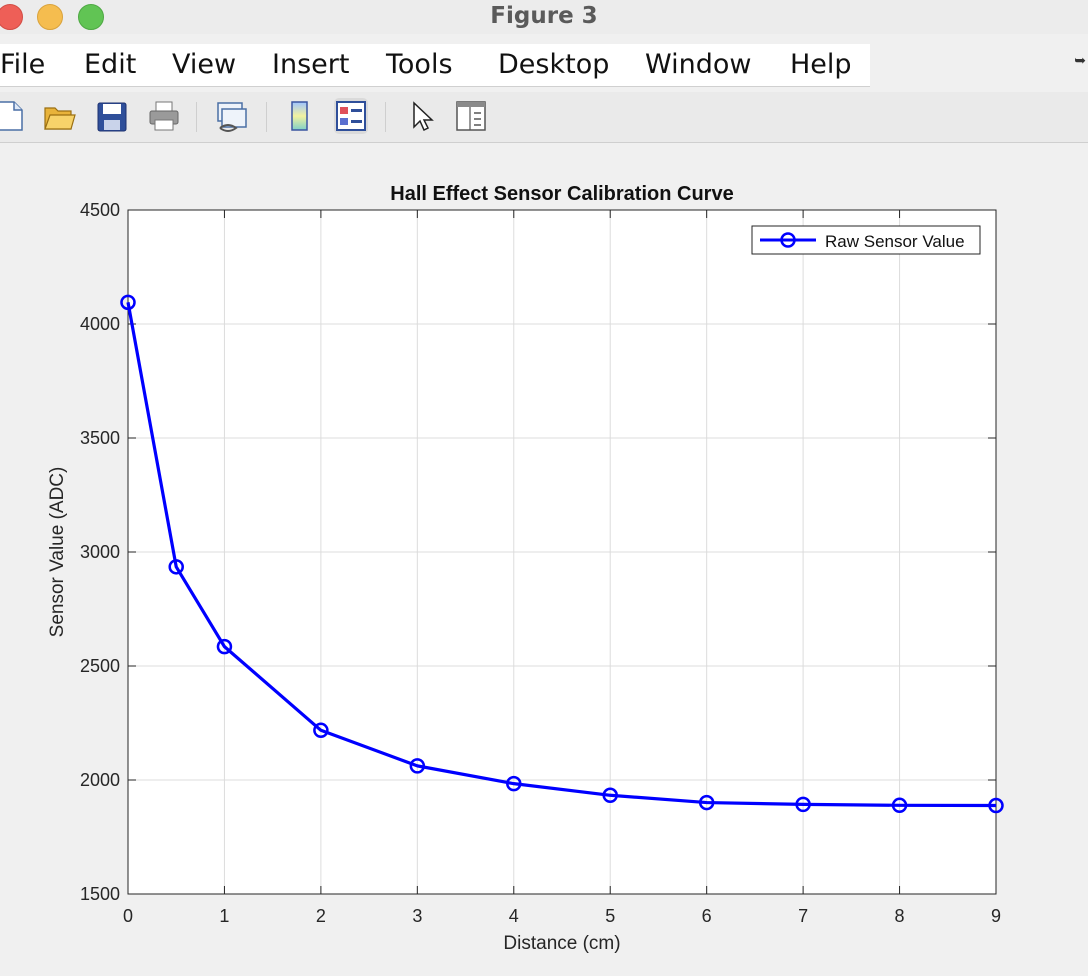 The width and height of the screenshot is (1088, 976). I want to click on legend-icon, so click(351, 116).